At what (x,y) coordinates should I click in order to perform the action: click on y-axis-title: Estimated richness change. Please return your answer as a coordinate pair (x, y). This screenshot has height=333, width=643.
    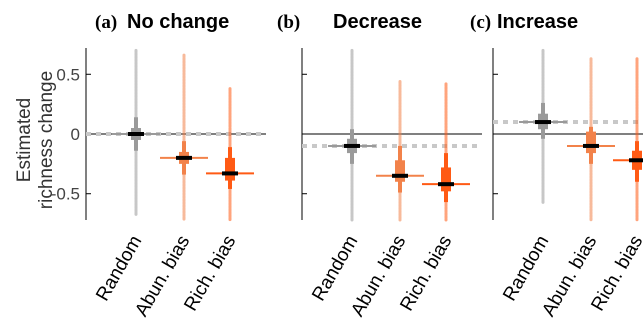
    Looking at the image, I should click on (35, 140).